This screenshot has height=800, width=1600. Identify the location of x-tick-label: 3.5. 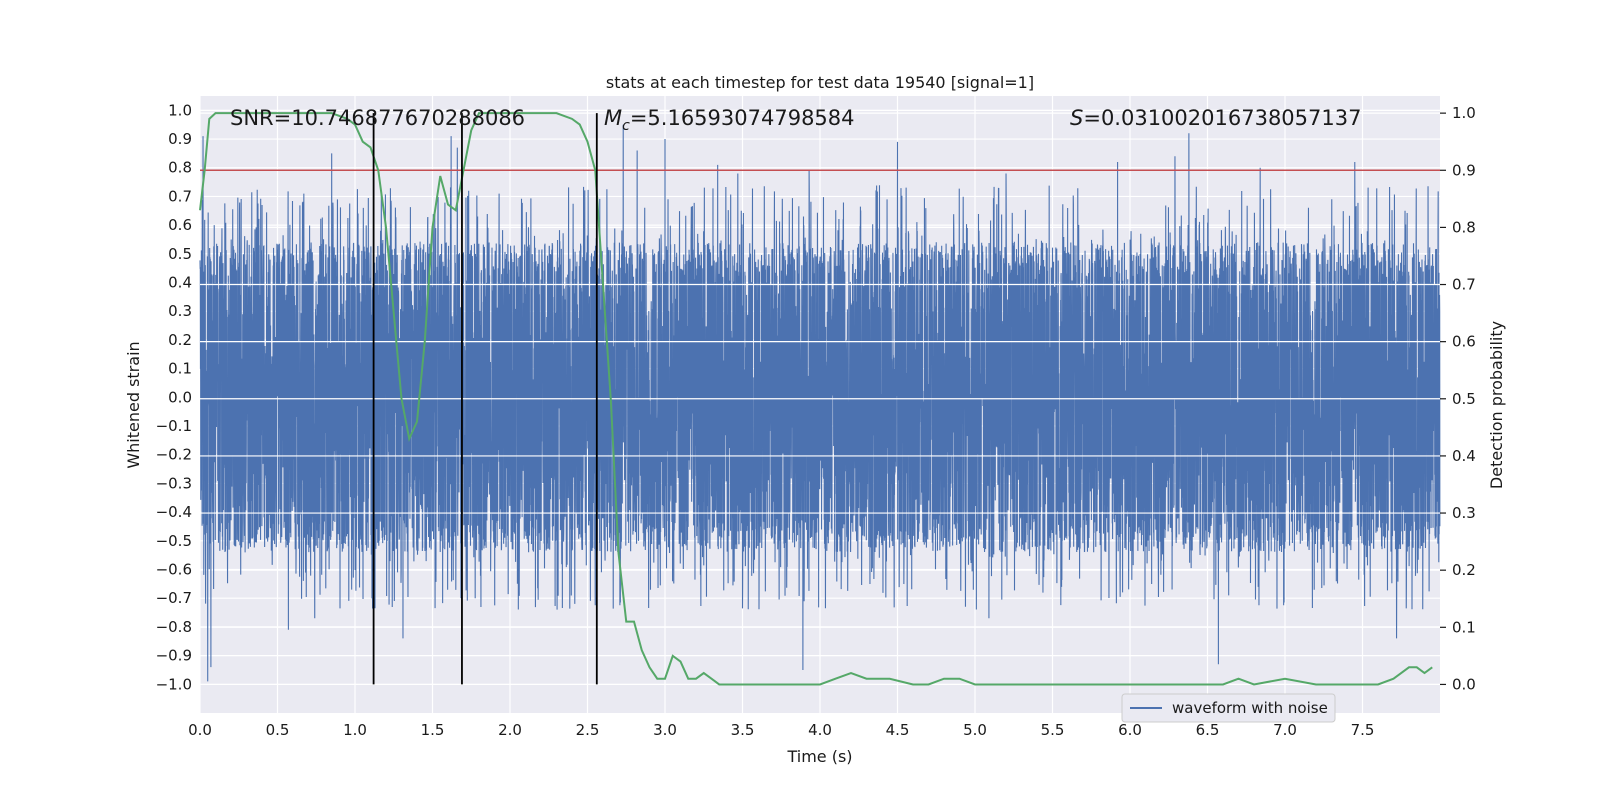
(743, 730).